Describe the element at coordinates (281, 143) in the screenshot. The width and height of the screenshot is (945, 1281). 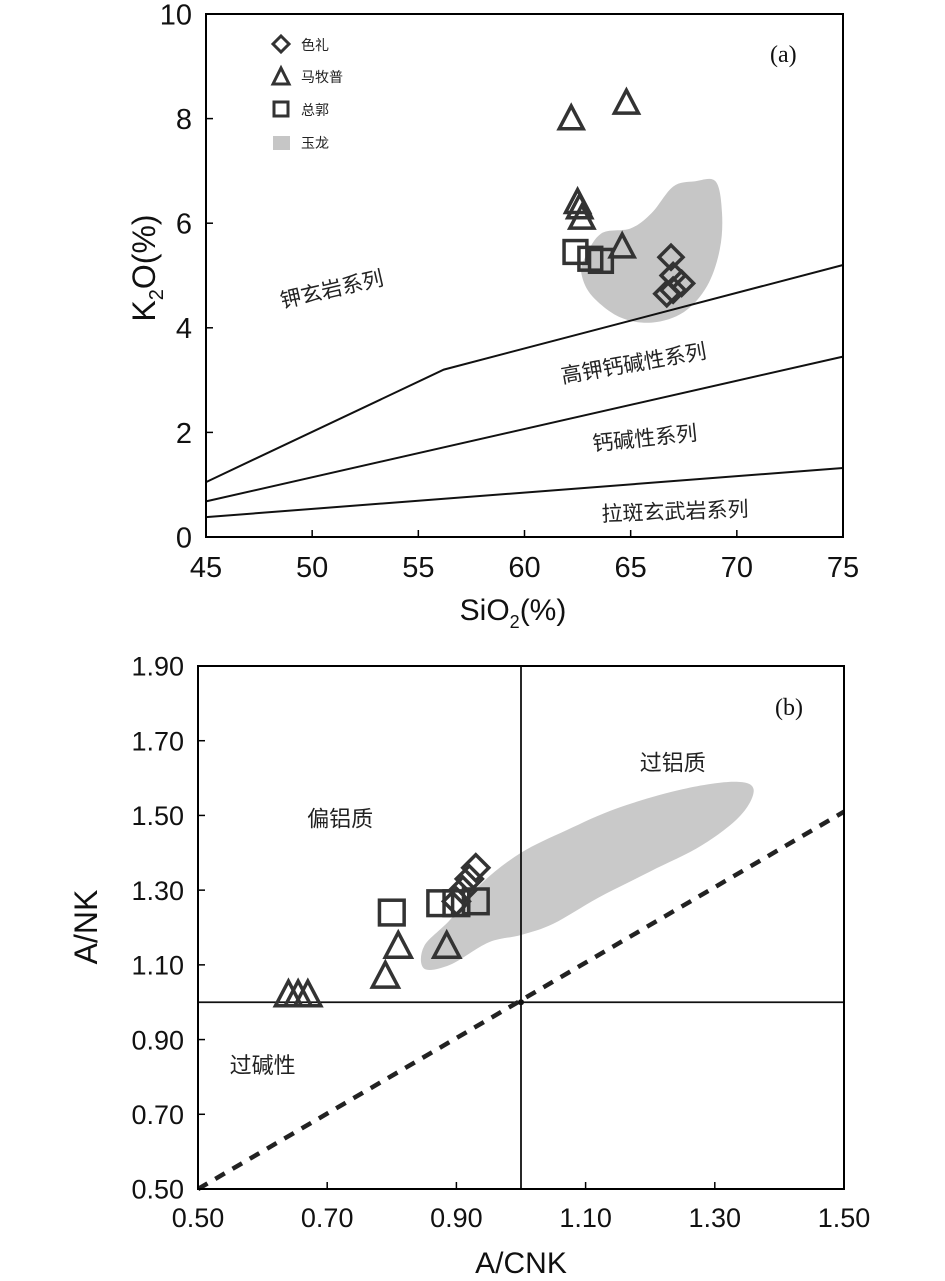
I see `legend-field-swatch` at that location.